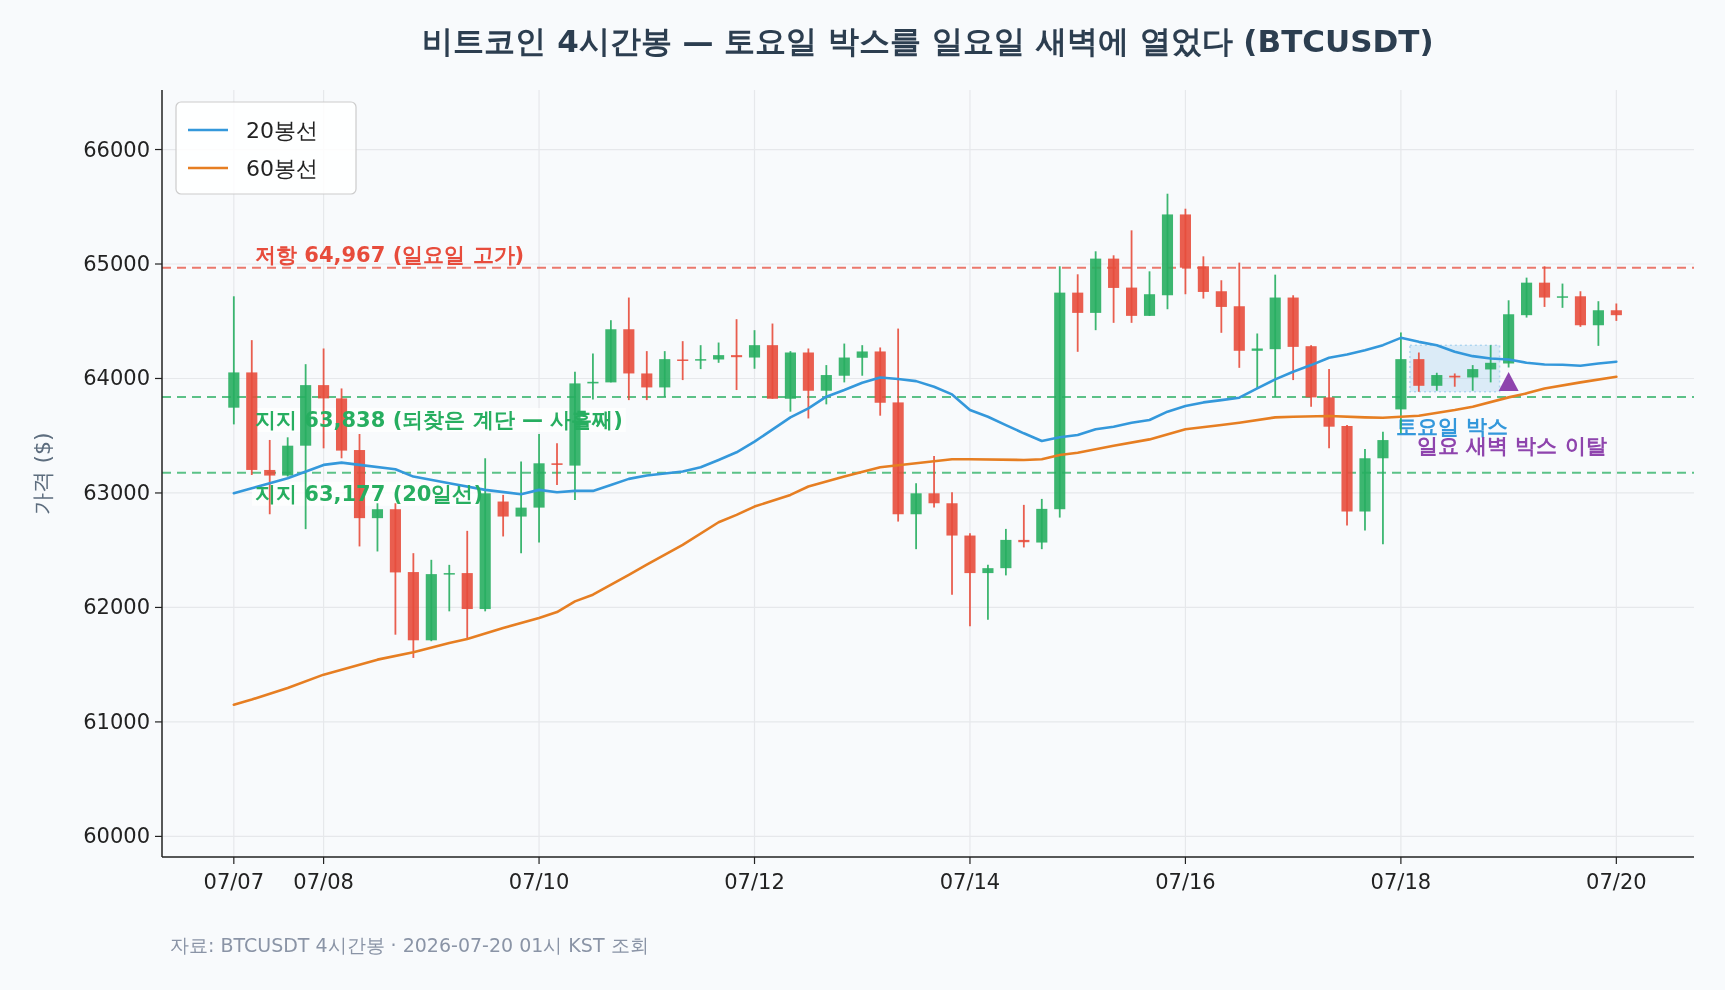 This screenshot has width=1725, height=990. I want to click on legend-label: 60봉선, so click(282, 168).